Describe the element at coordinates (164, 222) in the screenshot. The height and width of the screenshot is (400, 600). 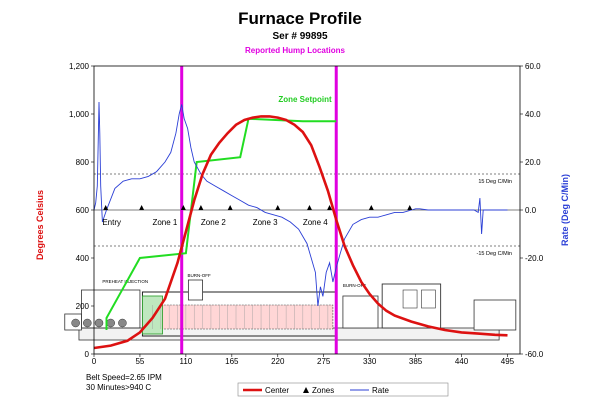
I see `zone-label: Zone 1` at that location.